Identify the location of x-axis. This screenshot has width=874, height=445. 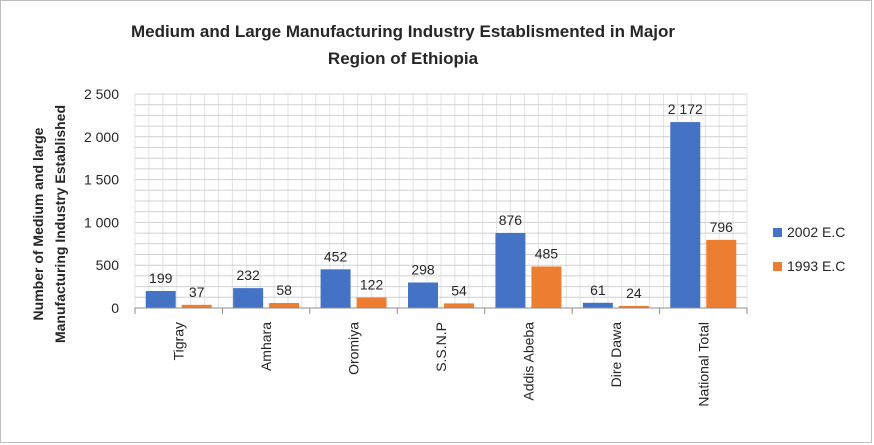
(441, 310).